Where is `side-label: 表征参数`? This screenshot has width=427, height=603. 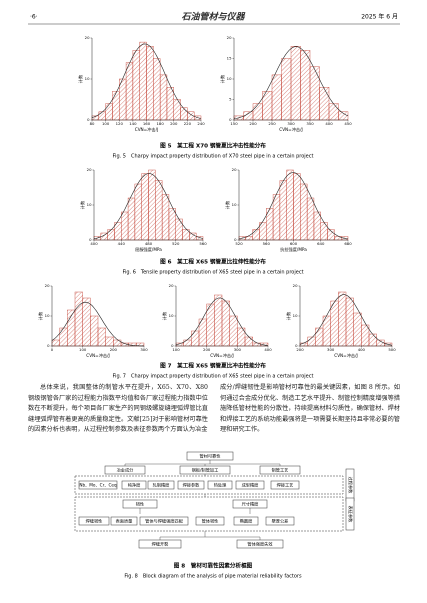
side-label: 表征参数 is located at coordinates (350, 515).